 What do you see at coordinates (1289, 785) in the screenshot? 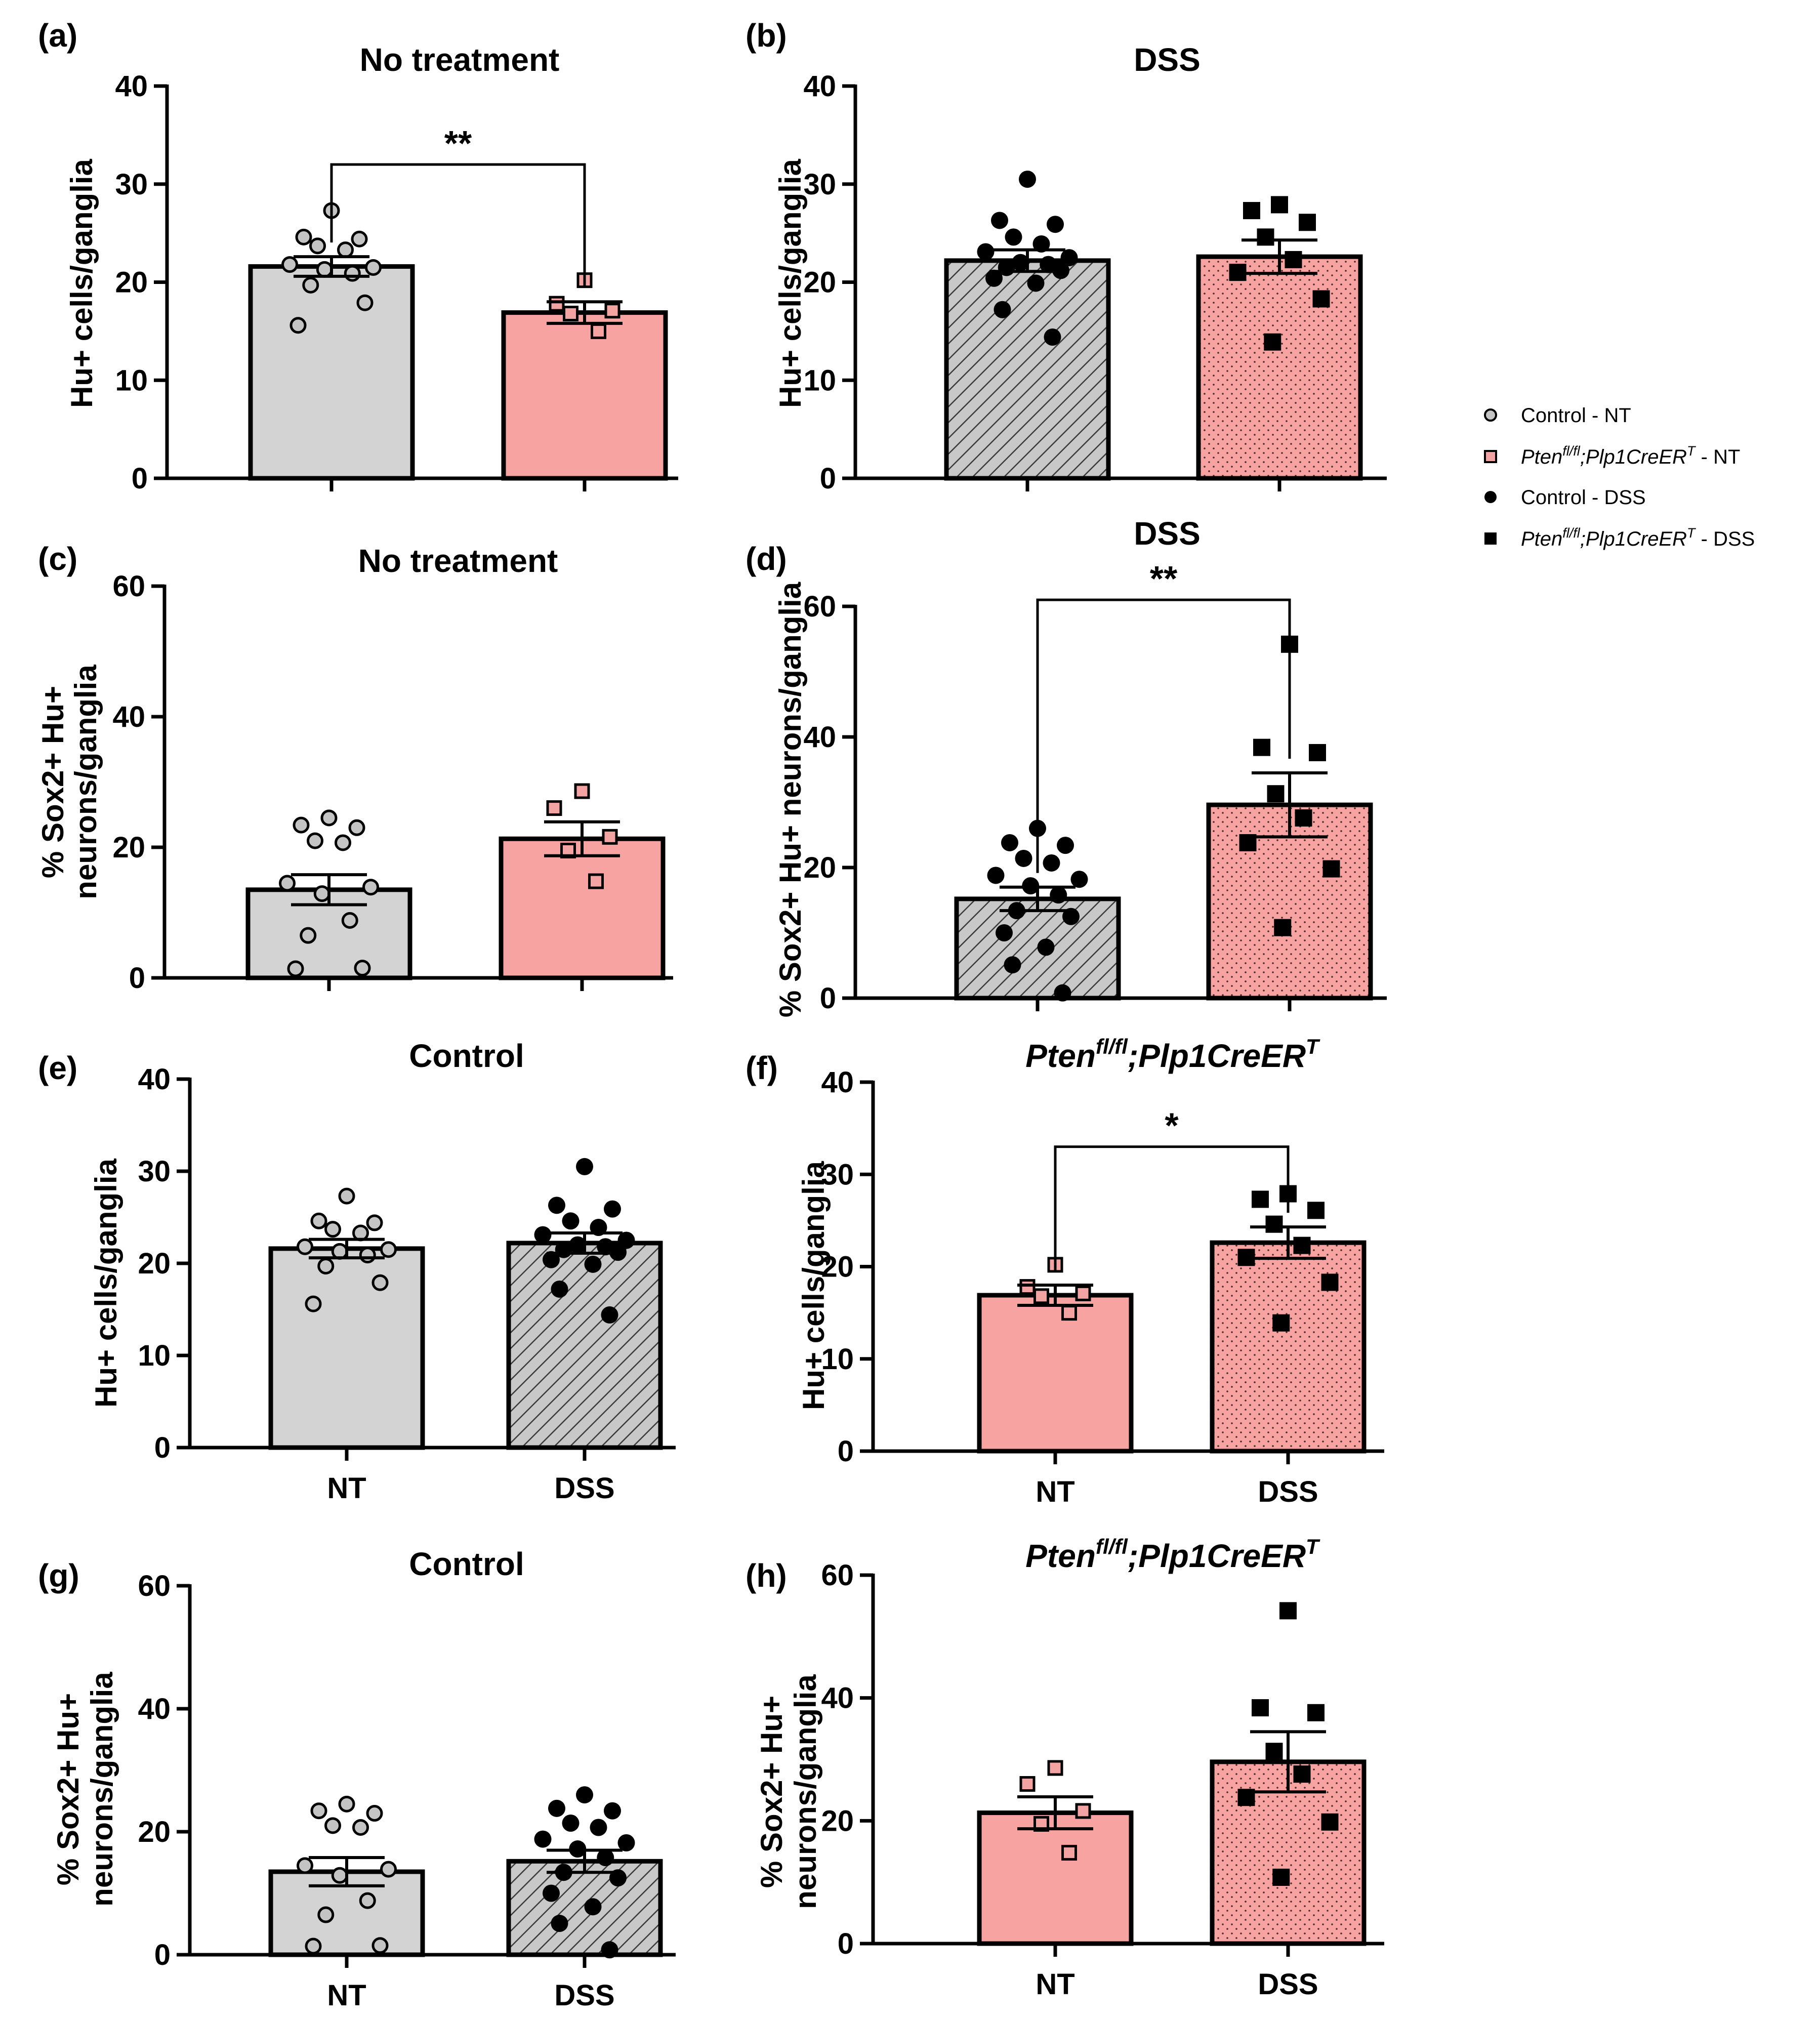
I see `points-pten_dss` at bounding box center [1289, 785].